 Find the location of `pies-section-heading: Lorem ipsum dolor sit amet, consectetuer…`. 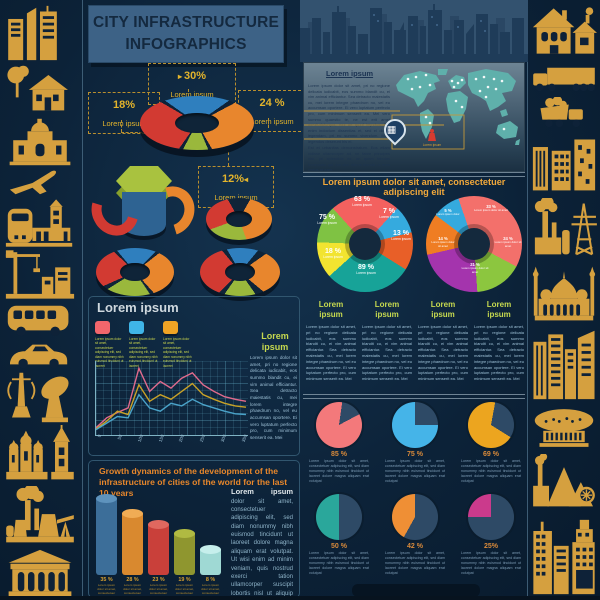

pies-section-heading: Lorem ipsum dolor sit amet, consectetuer… is located at coordinates (414, 187).